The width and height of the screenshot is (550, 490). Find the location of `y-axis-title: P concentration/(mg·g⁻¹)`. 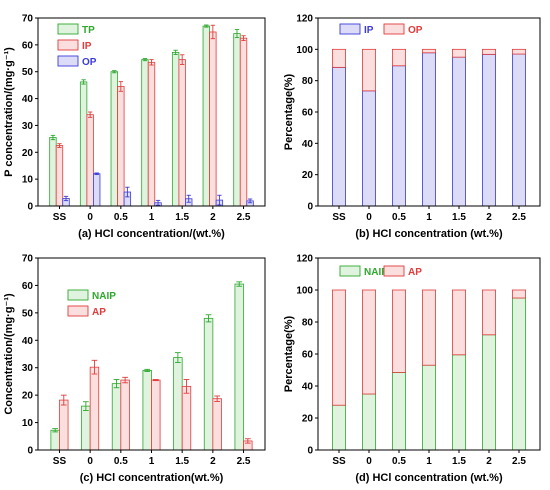

y-axis-title: P concentration/(mg·g⁻¹) is located at coordinates (9, 112).